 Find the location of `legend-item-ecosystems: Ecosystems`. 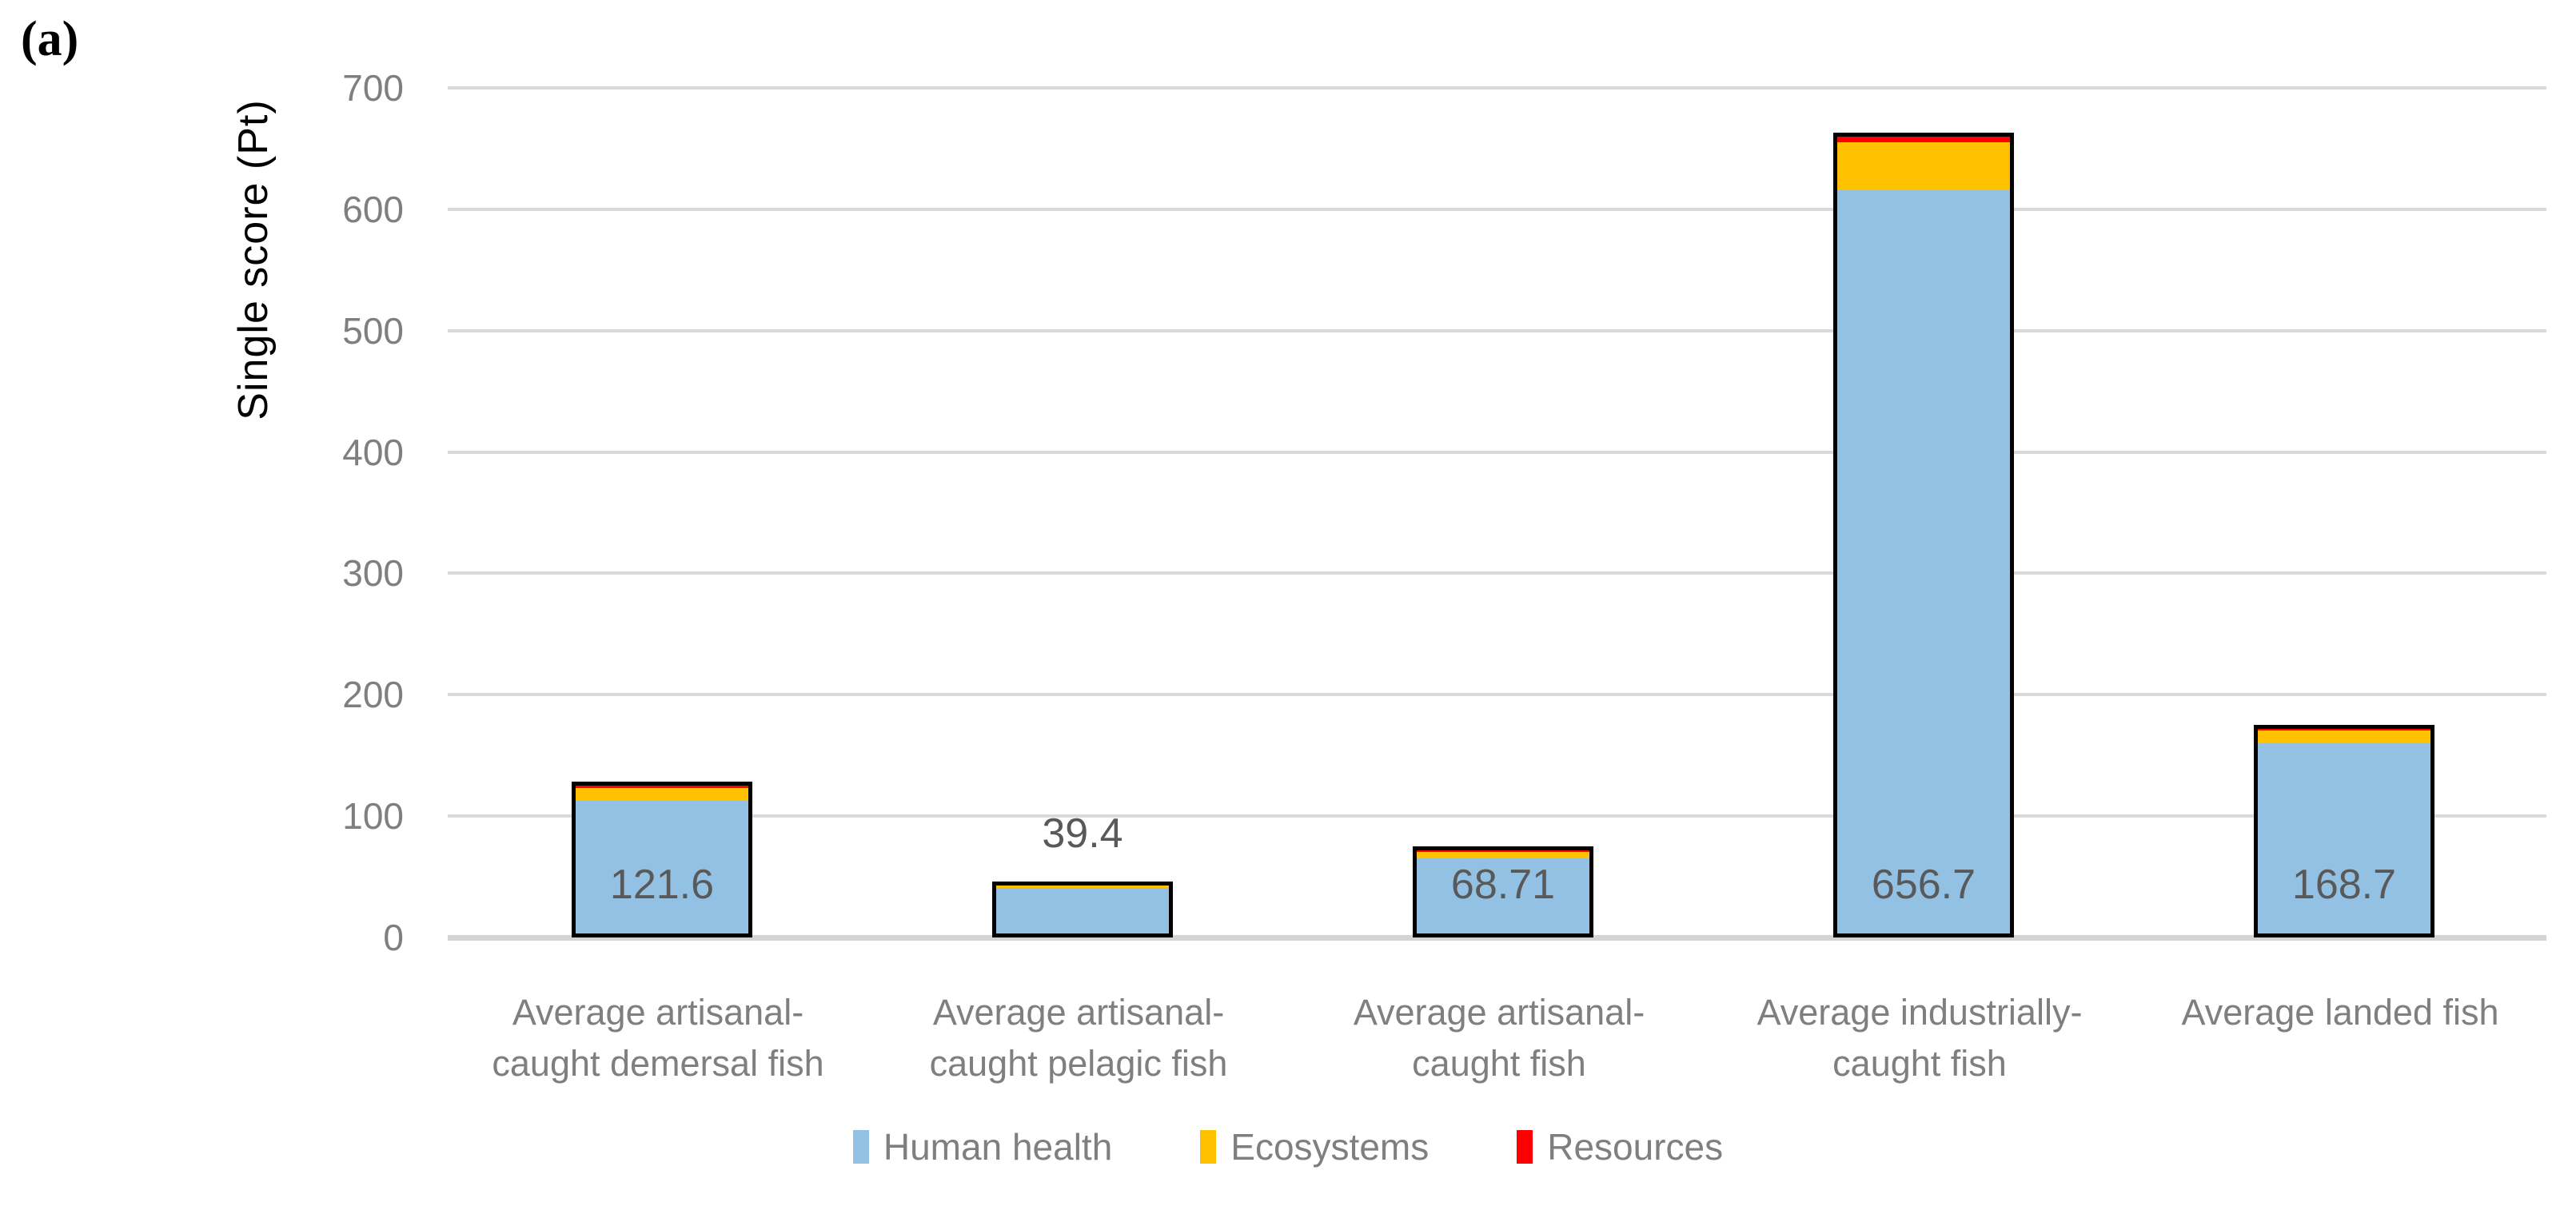

legend-item-ecosystems: Ecosystems is located at coordinates (1314, 1146).